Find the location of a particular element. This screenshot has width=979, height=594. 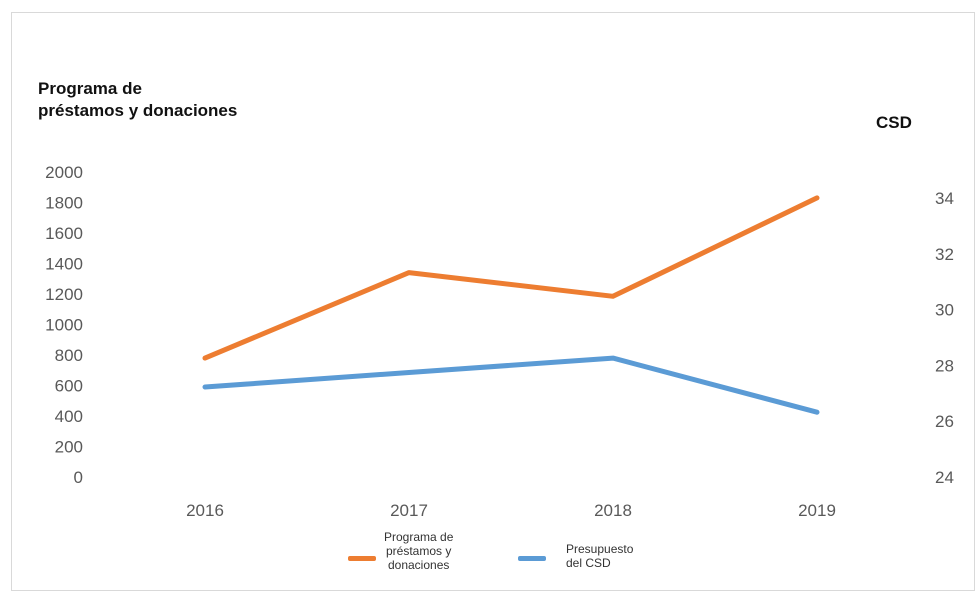

y-right-tick-label: 28 is located at coordinates (944, 365).